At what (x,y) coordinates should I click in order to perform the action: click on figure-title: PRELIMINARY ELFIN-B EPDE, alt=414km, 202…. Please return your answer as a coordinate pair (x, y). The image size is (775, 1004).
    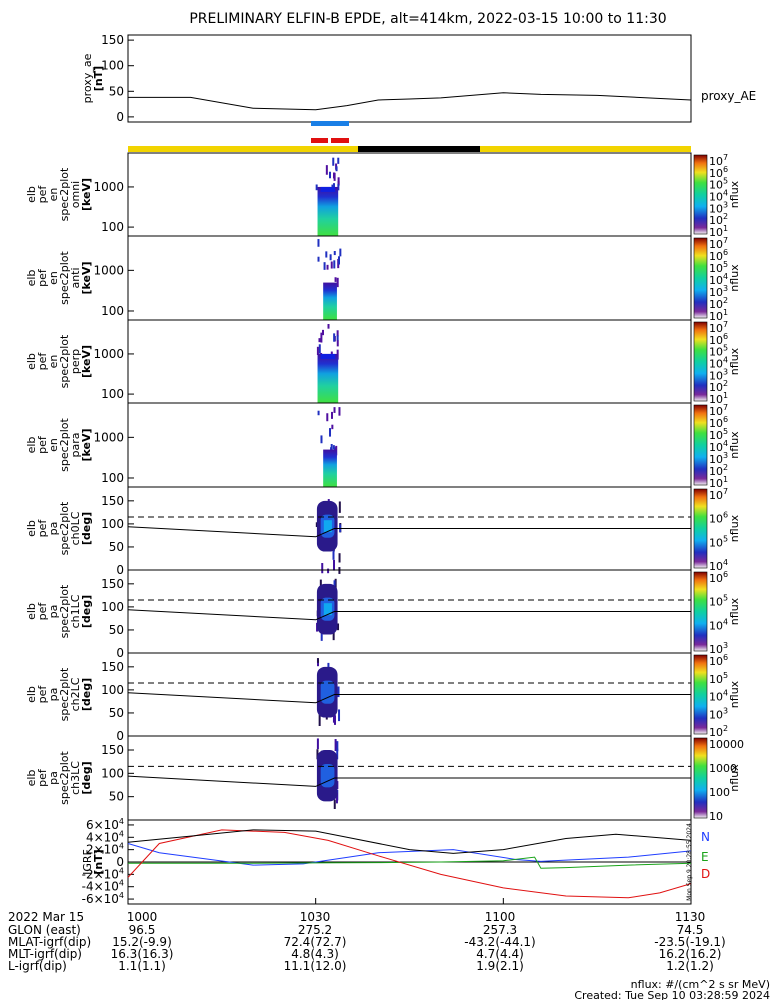
    Looking at the image, I should click on (427, 19).